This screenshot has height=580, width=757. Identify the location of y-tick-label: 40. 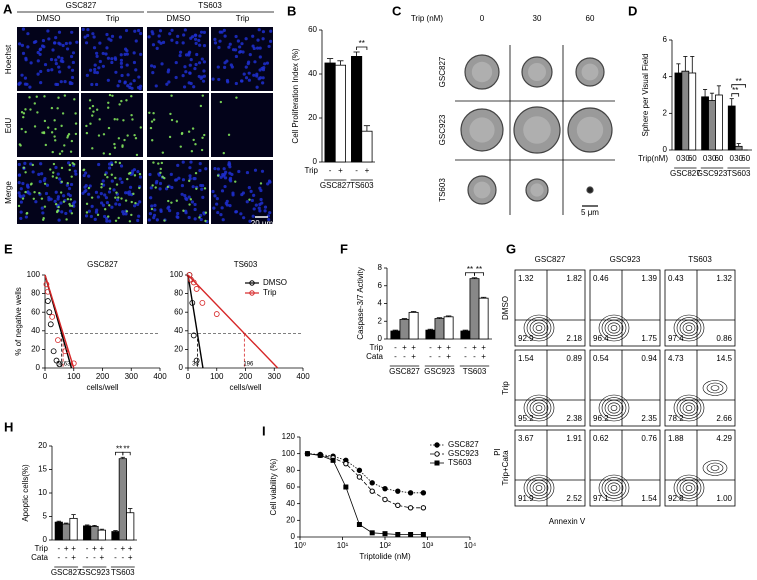
(35, 330).